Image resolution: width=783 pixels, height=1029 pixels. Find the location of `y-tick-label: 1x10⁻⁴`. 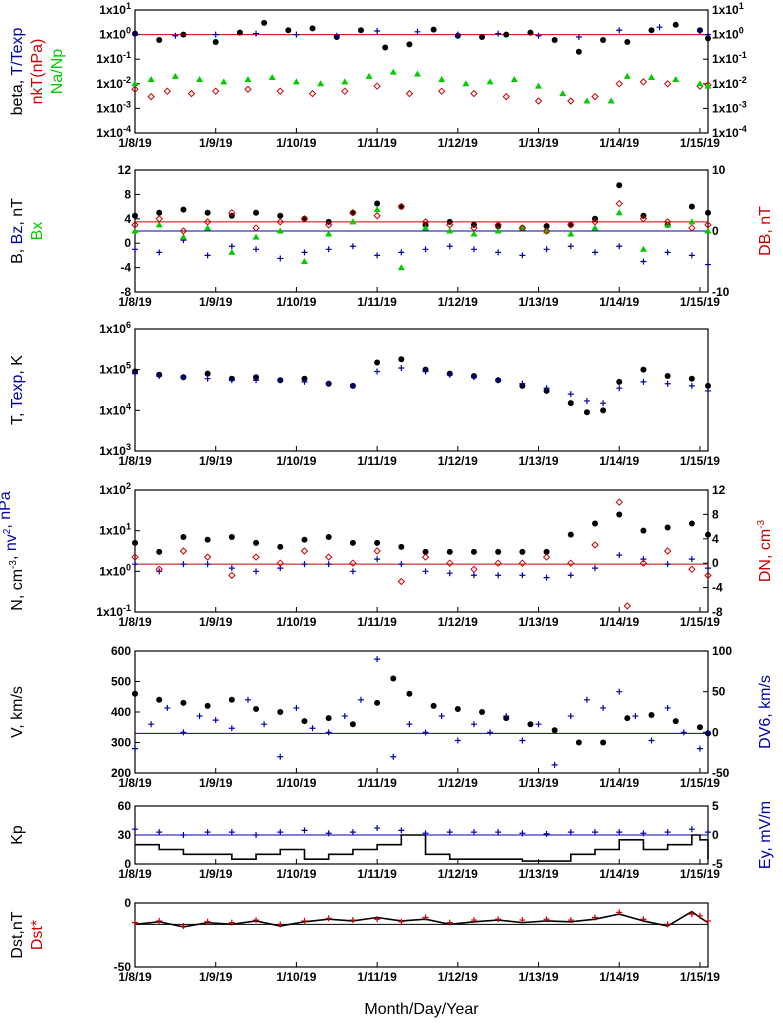

y-tick-label: 1x10⁻⁴ is located at coordinates (113, 132).